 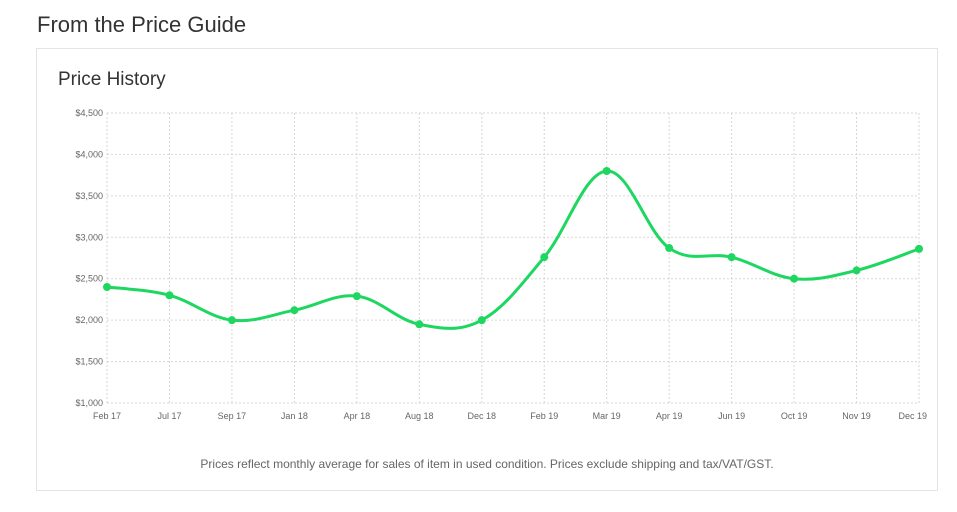 What do you see at coordinates (482, 416) in the screenshot?
I see `x-tick-label: Dec 18` at bounding box center [482, 416].